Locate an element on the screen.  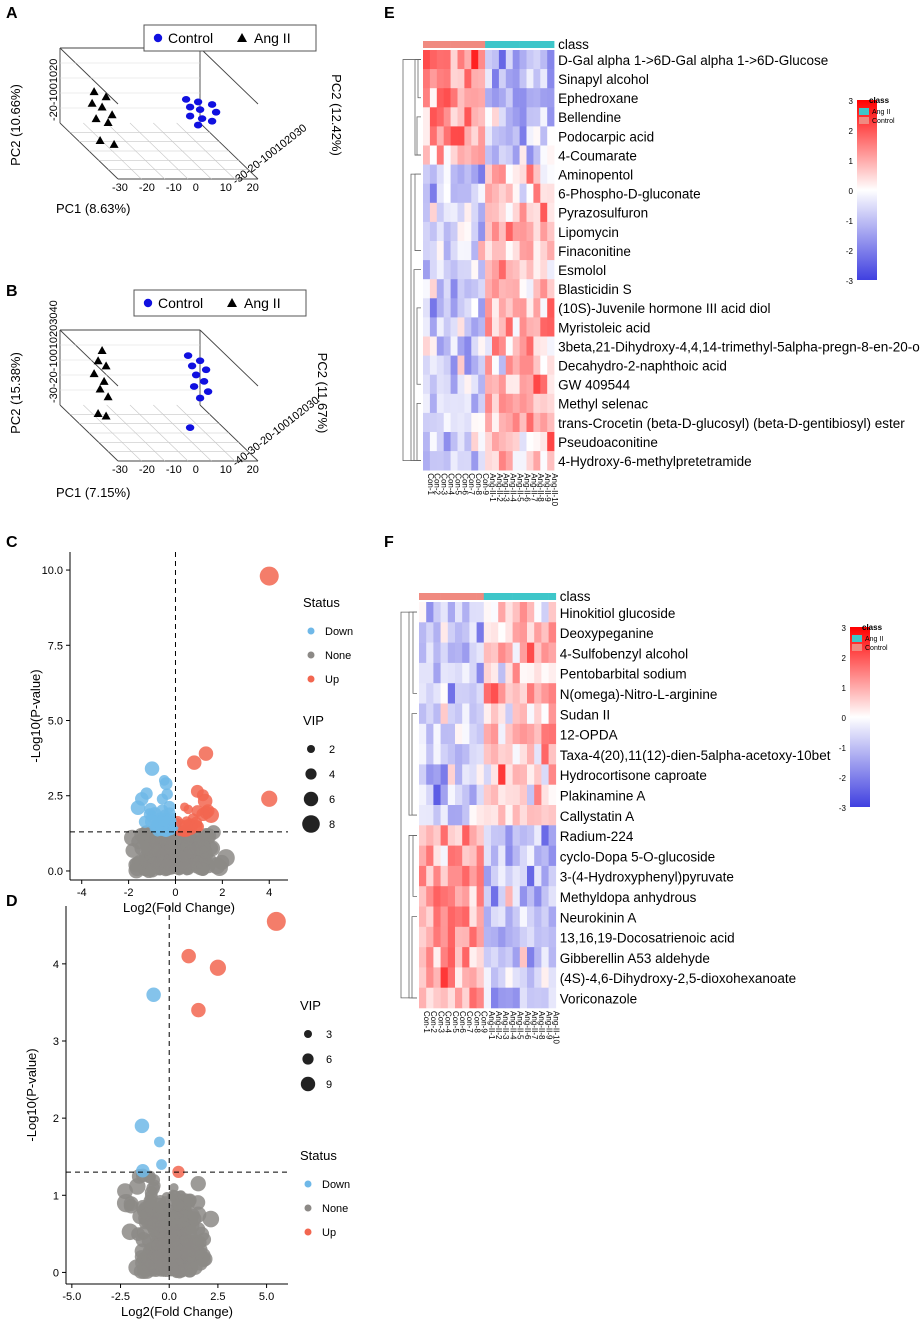
column-label: Con-9 is located at coordinates (485, 484).